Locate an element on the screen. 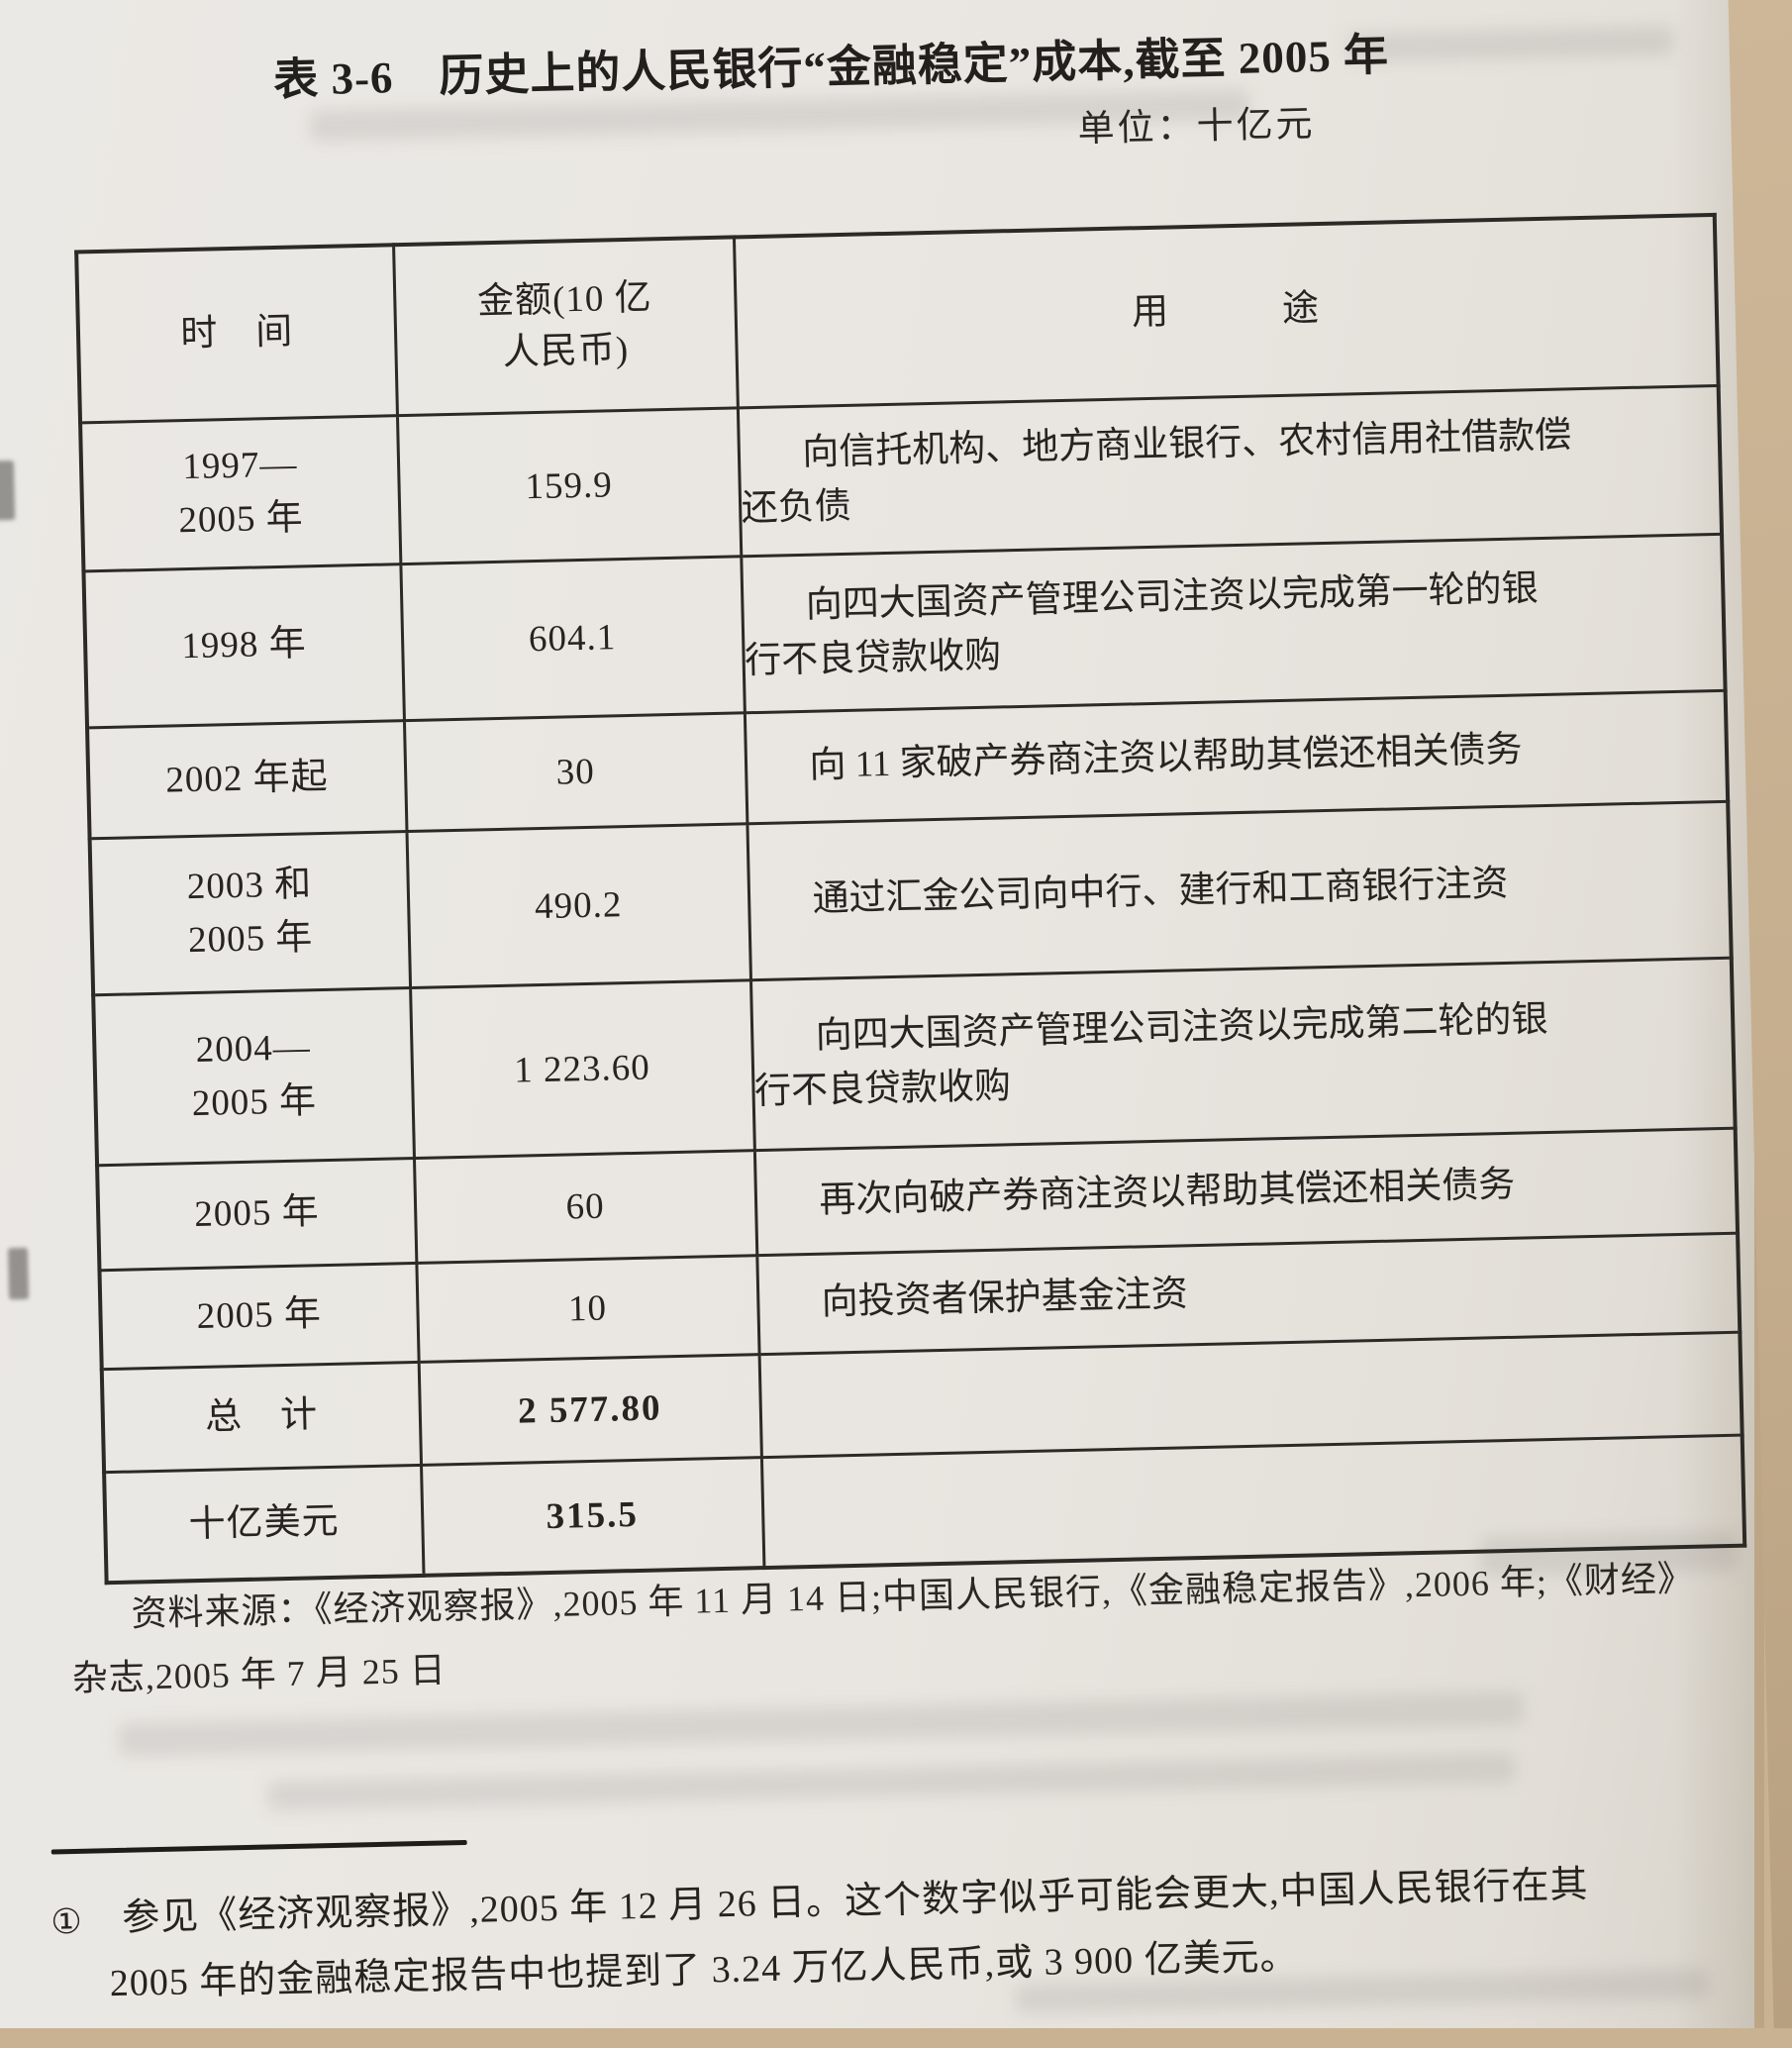 This screenshot has height=2048, width=1792. cell-use: 向四大国资产管理公司注资以完成第二轮的银 行不良贷款收购 is located at coordinates (1242, 1054).